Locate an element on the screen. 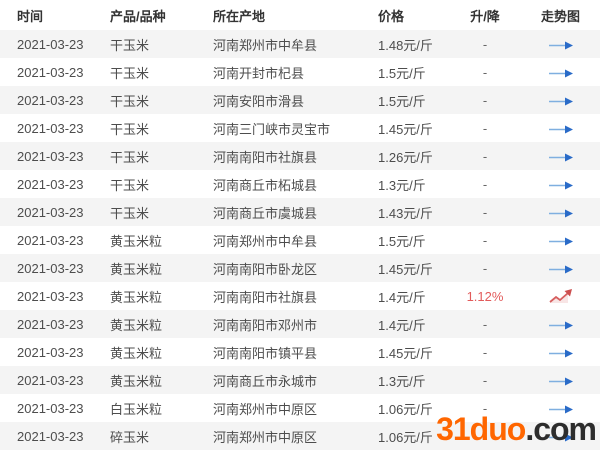 The width and height of the screenshot is (600, 450). cell-origin: 河南三门峡市灵宝市 is located at coordinates (278, 128).